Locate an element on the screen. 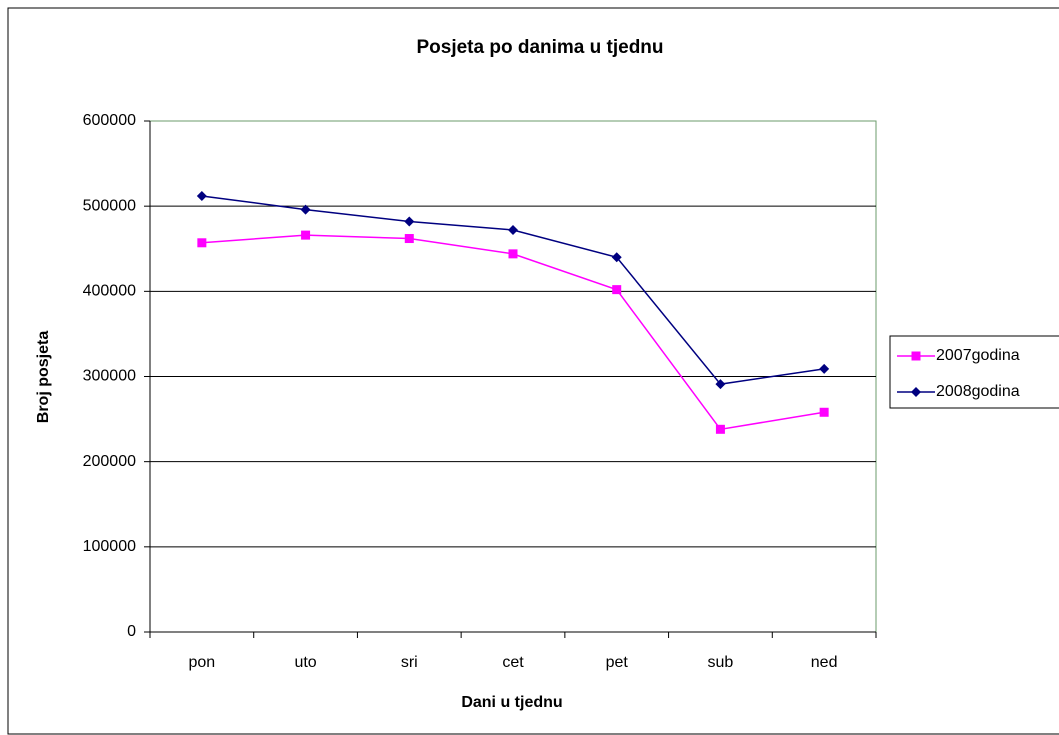  x-tick-label: ned is located at coordinates (824, 662).